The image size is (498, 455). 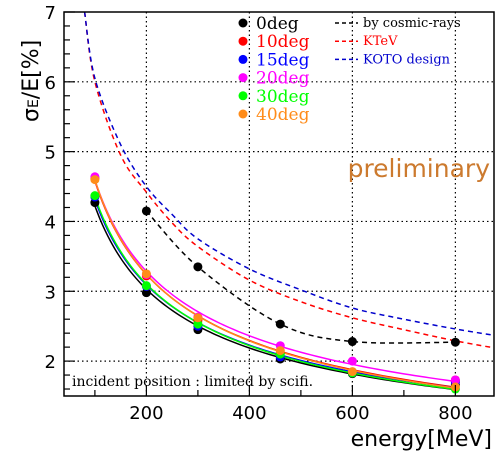 I want to click on legend-label-ref-2: KOTO design, so click(x=407, y=59).